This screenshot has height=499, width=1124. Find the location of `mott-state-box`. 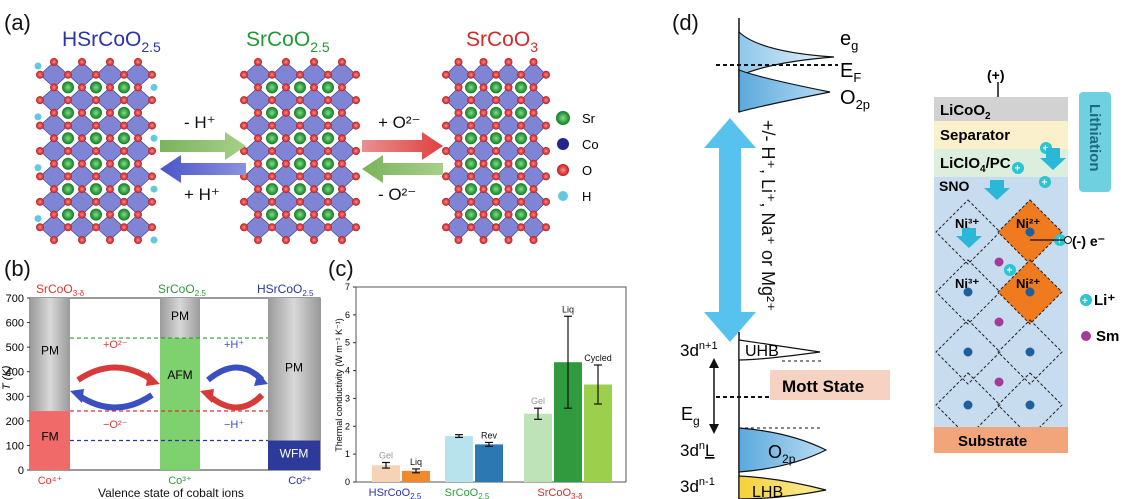

mott-state-box is located at coordinates (830, 385).